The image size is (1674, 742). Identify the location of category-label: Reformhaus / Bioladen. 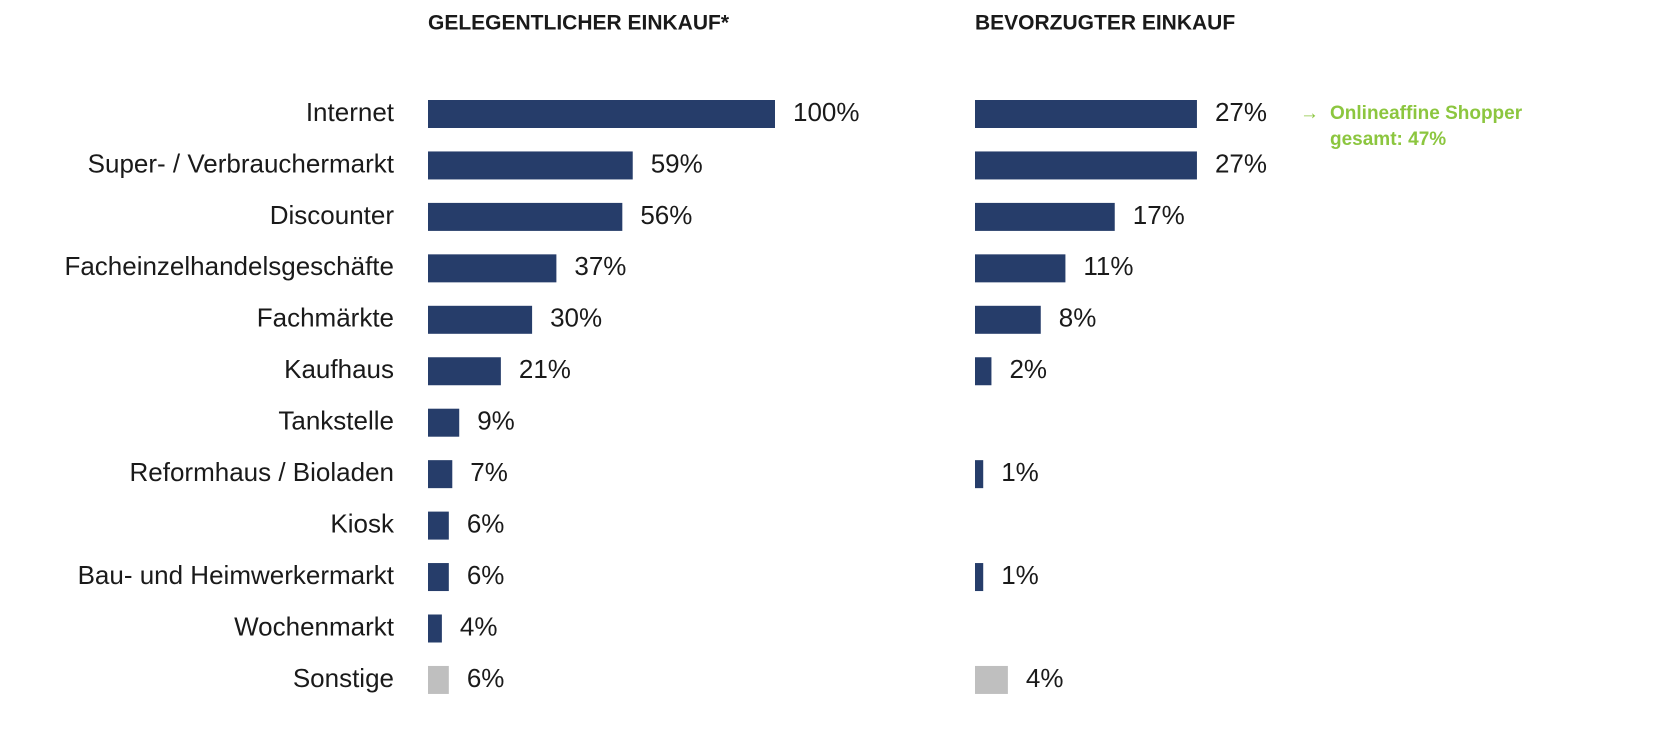
(262, 472).